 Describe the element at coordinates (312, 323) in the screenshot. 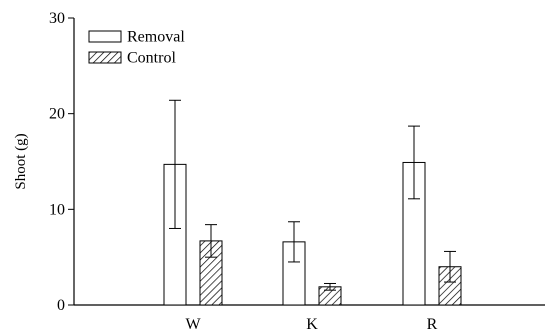

I see `x-tick-label-k: K` at that location.